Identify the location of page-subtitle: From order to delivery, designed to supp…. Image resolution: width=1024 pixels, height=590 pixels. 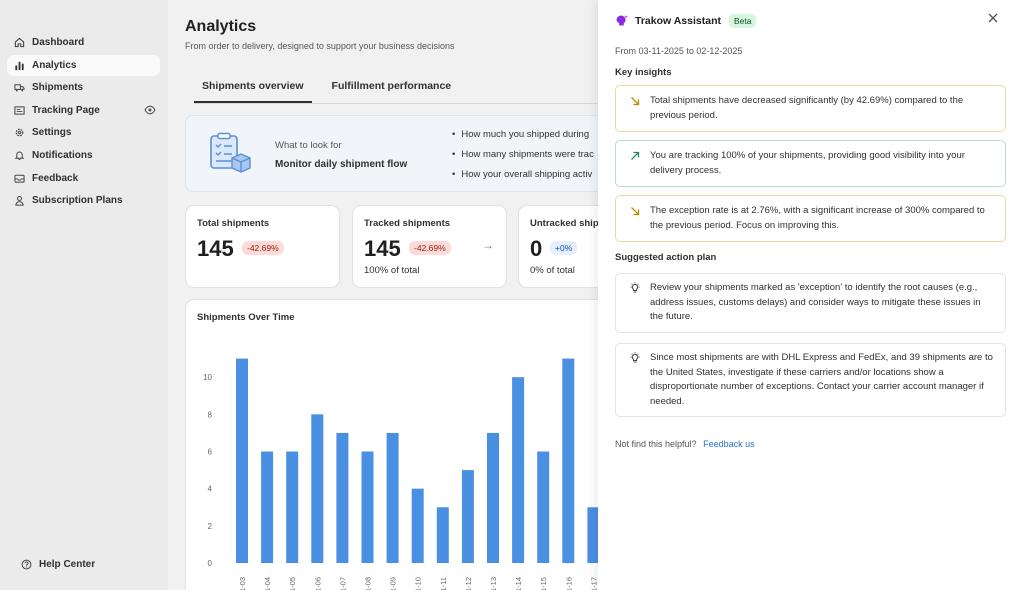
(320, 46).